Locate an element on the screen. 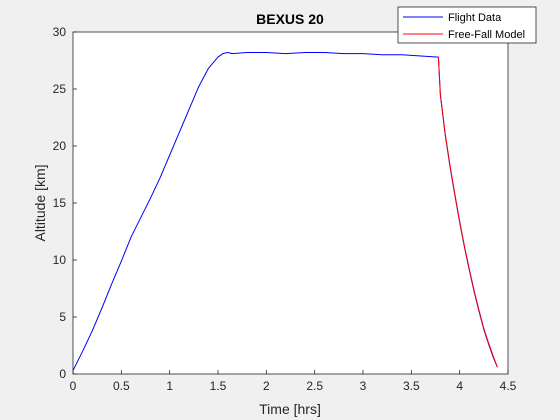 The height and width of the screenshot is (420, 560). y-tick-label: 5 is located at coordinates (62, 317).